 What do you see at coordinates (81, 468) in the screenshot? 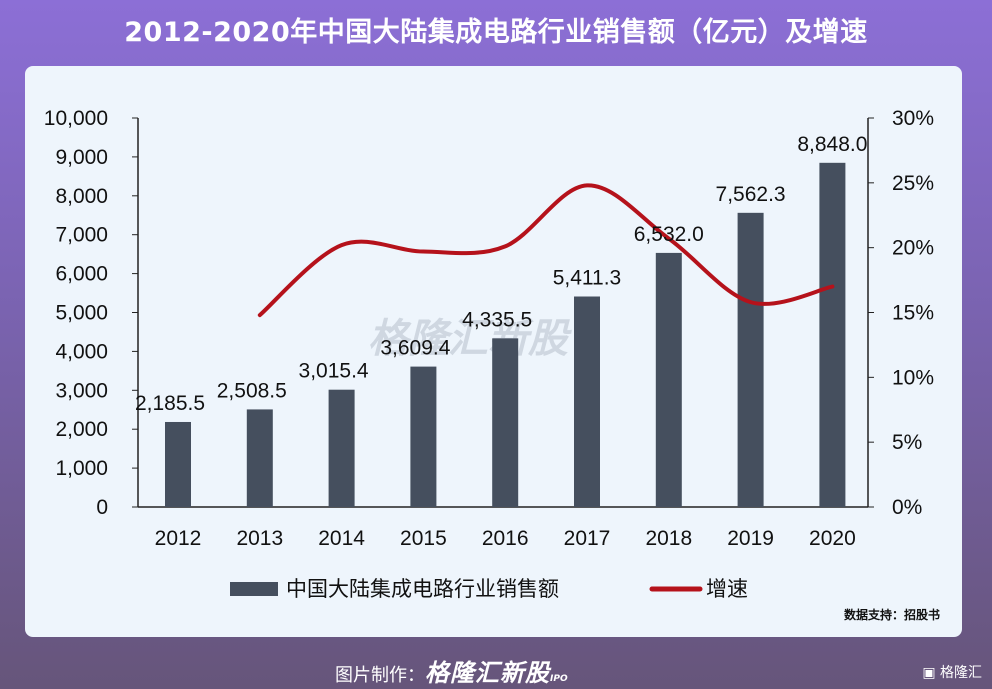
I see `left-tick-label: 1,000` at bounding box center [81, 468].